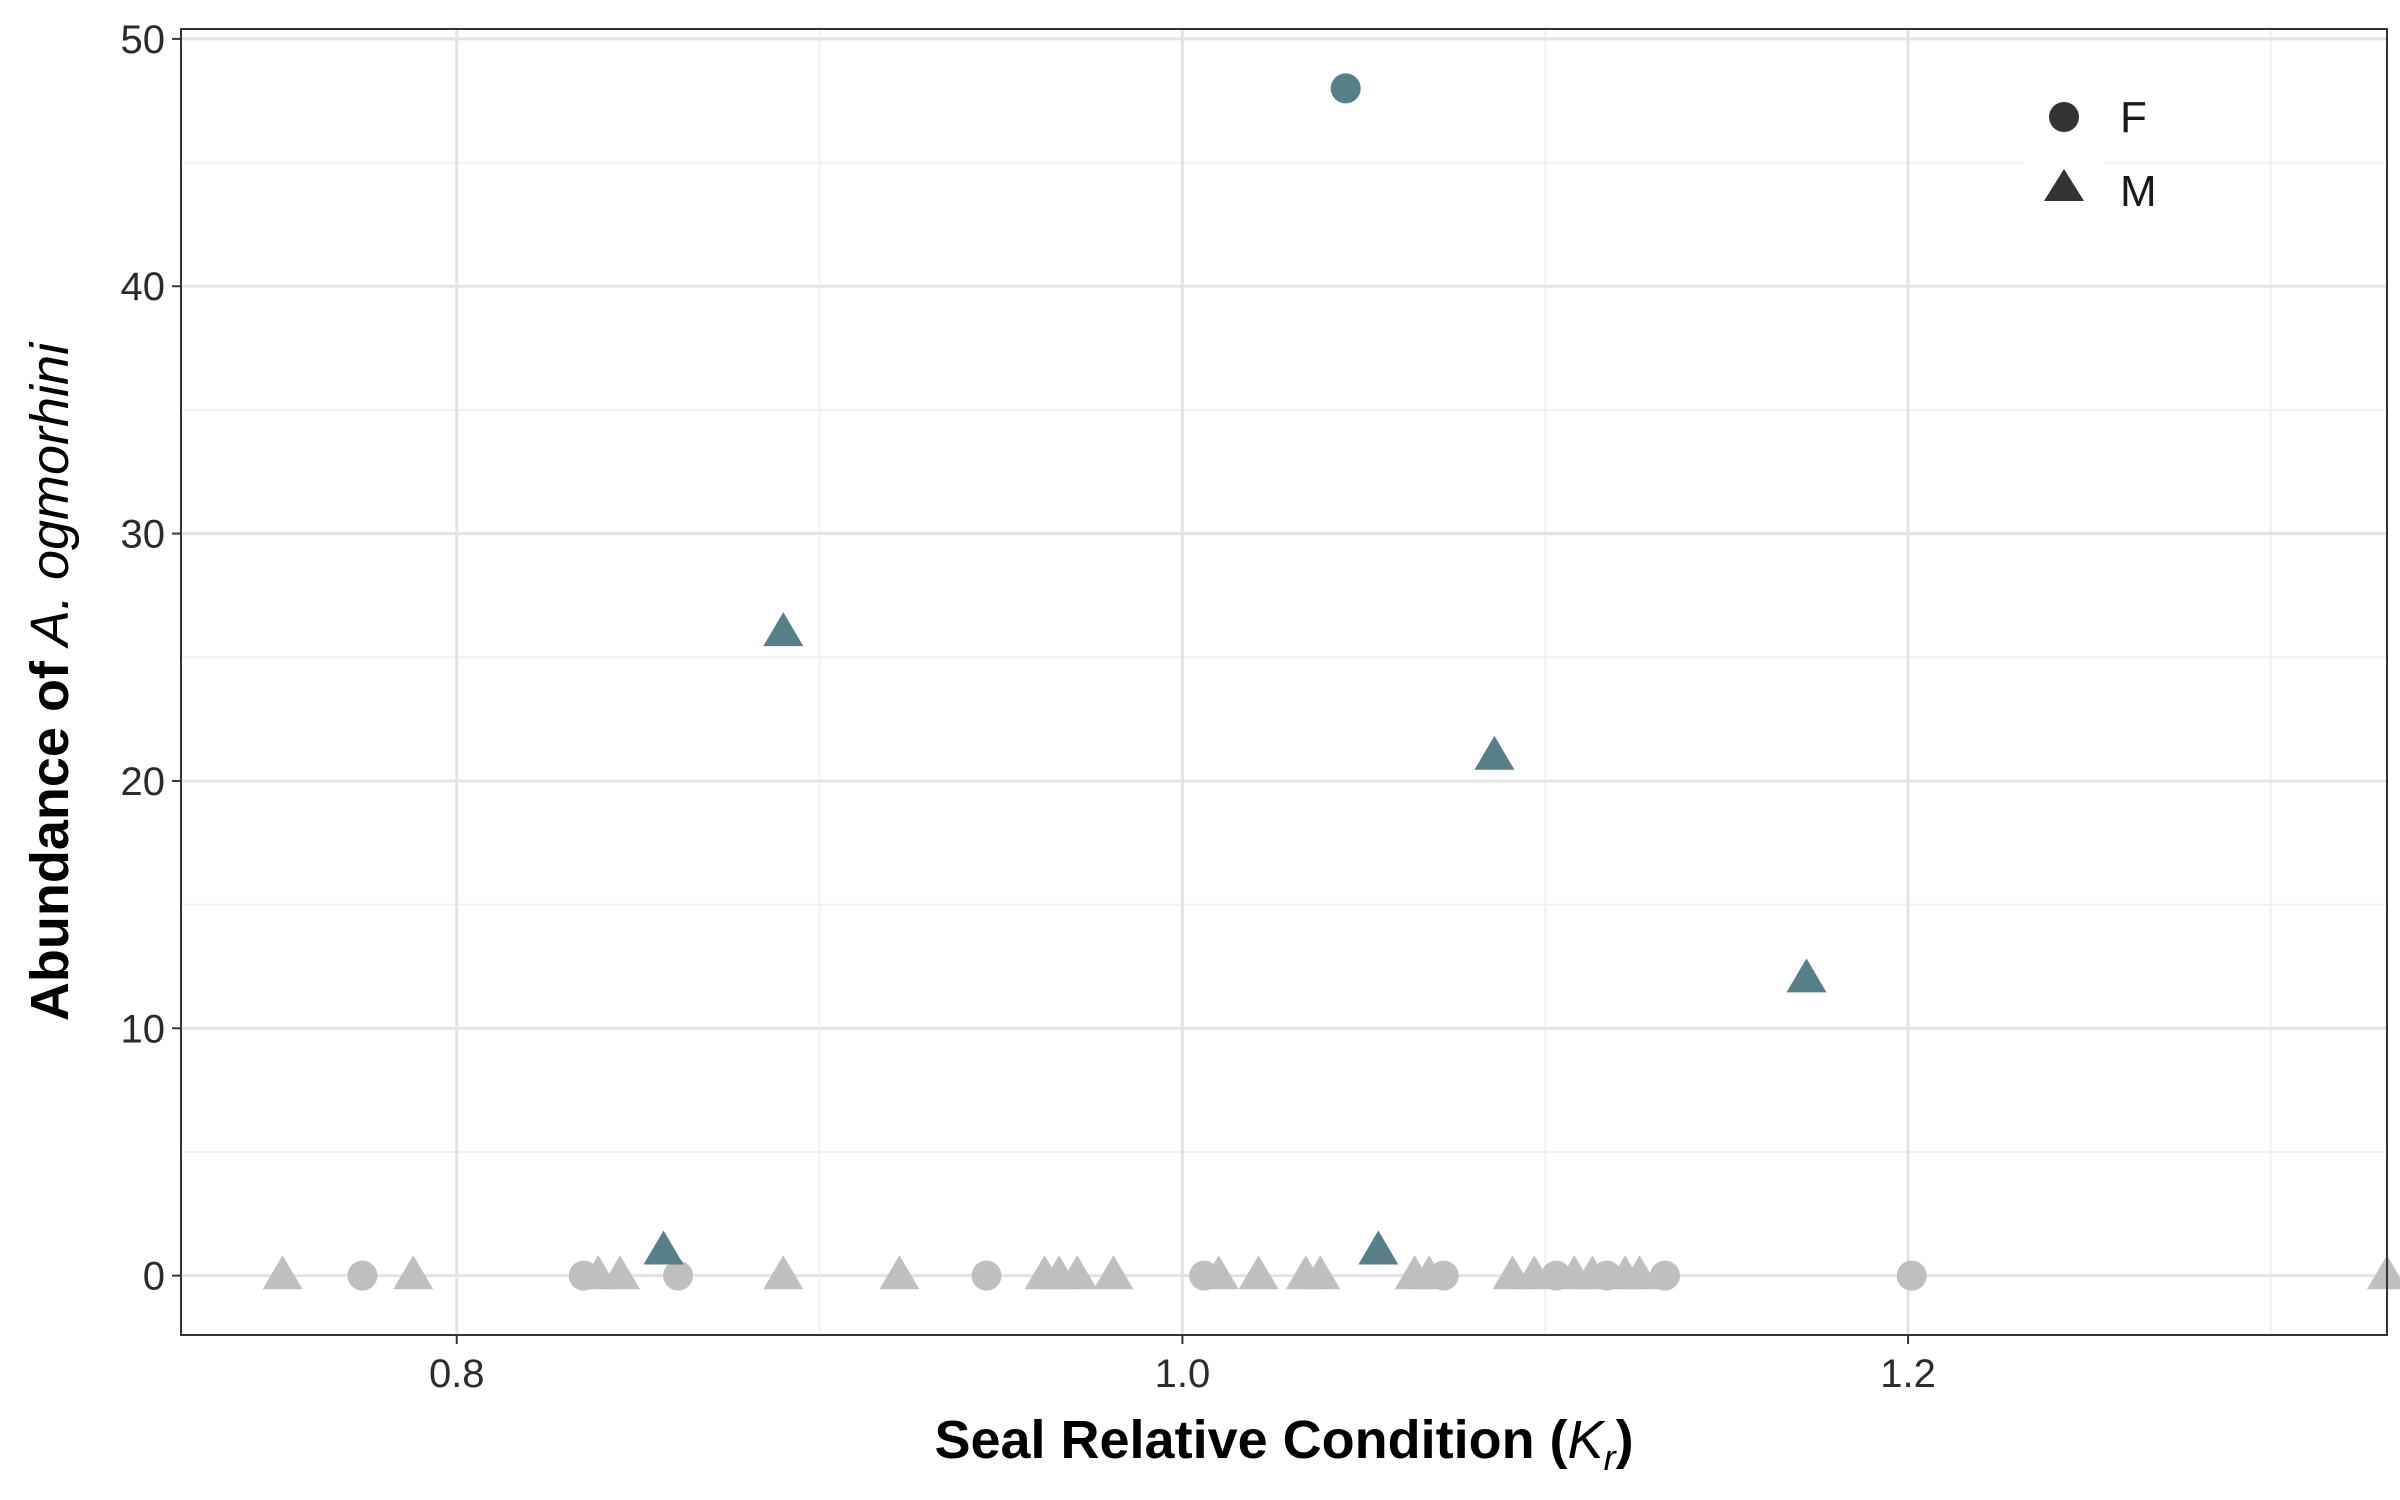 The height and width of the screenshot is (1500, 2400). What do you see at coordinates (1183, 1374) in the screenshot?
I see `x-tick-label: 1.0` at bounding box center [1183, 1374].